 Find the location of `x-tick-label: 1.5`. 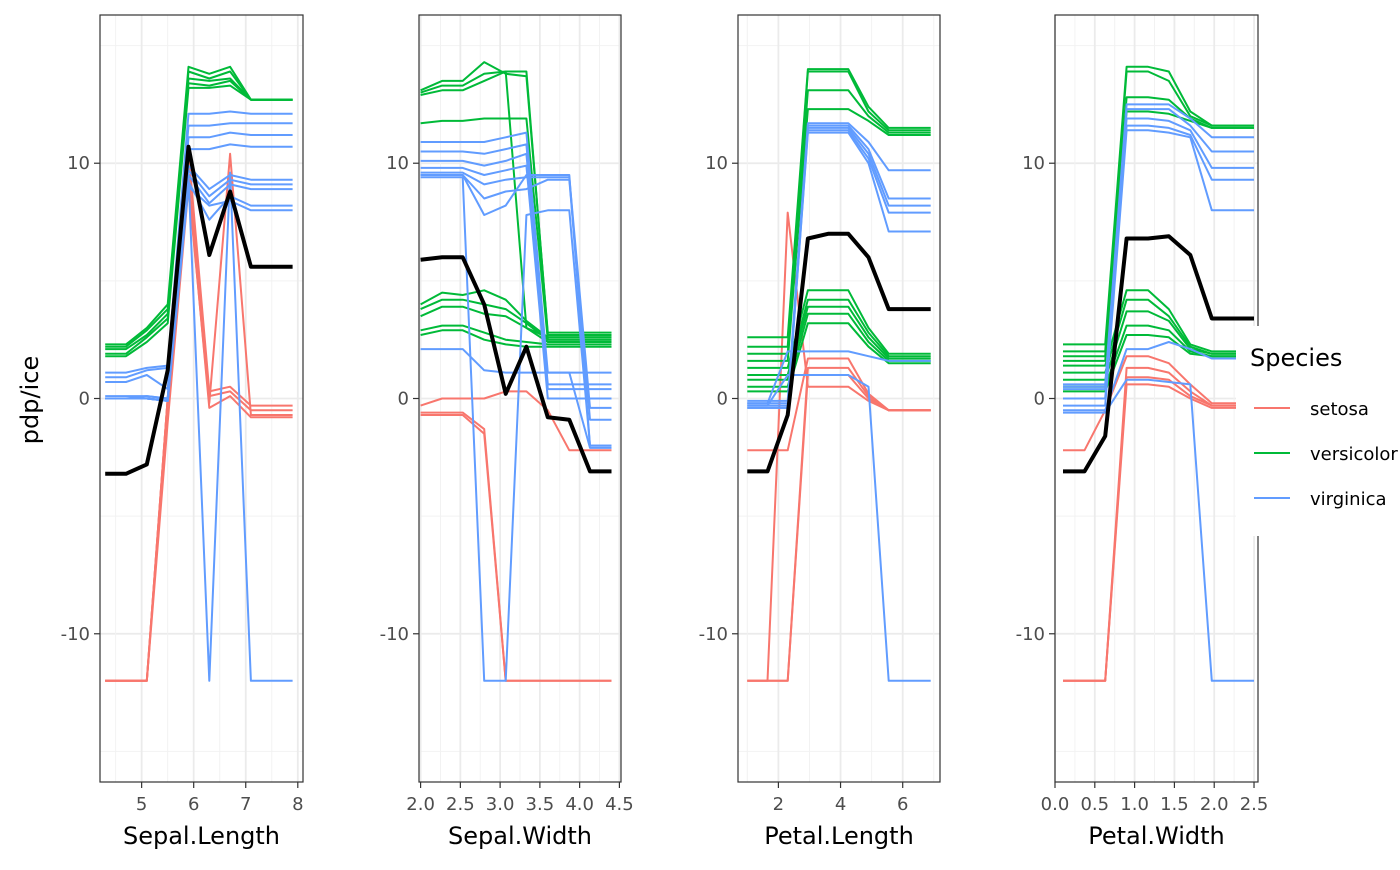

x-tick-label: 1.5 is located at coordinates (1174, 804).